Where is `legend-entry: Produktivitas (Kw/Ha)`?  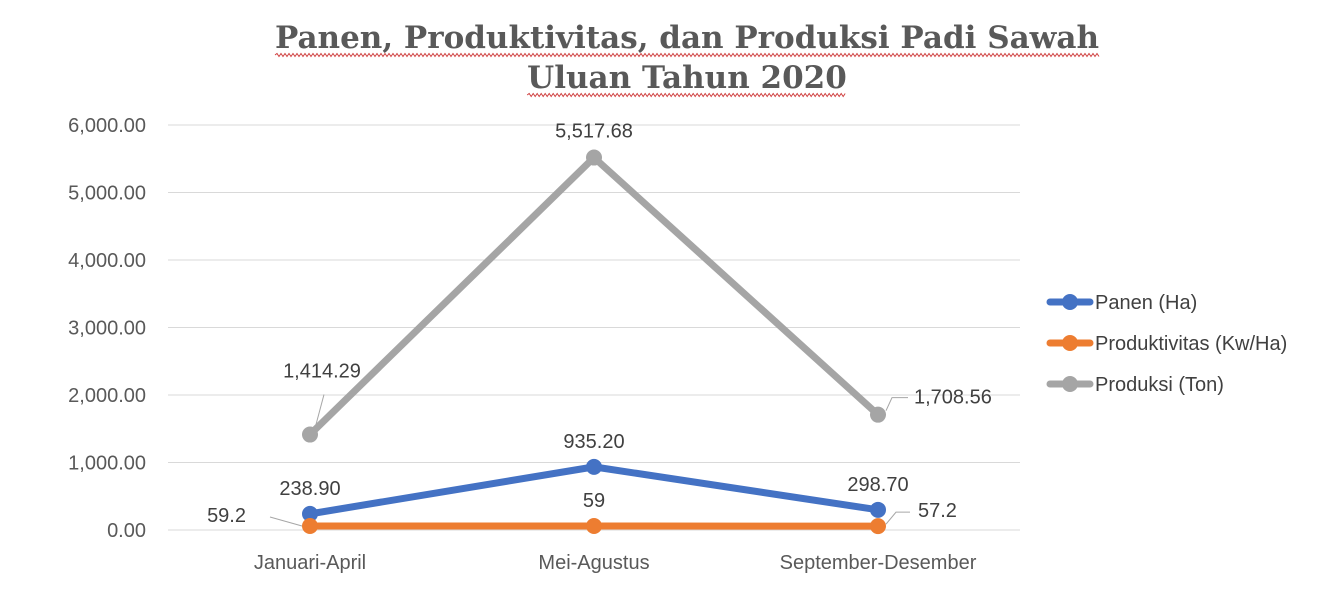 legend-entry: Produktivitas (Kw/Ha) is located at coordinates (1166, 344).